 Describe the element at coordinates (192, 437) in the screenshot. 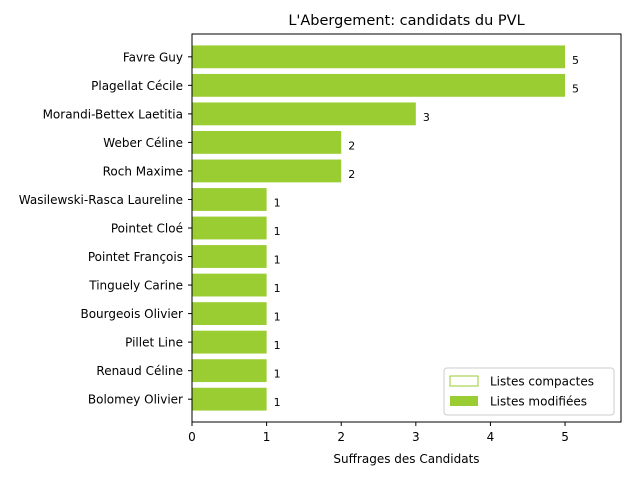

I see `x-tick-label: 0` at that location.